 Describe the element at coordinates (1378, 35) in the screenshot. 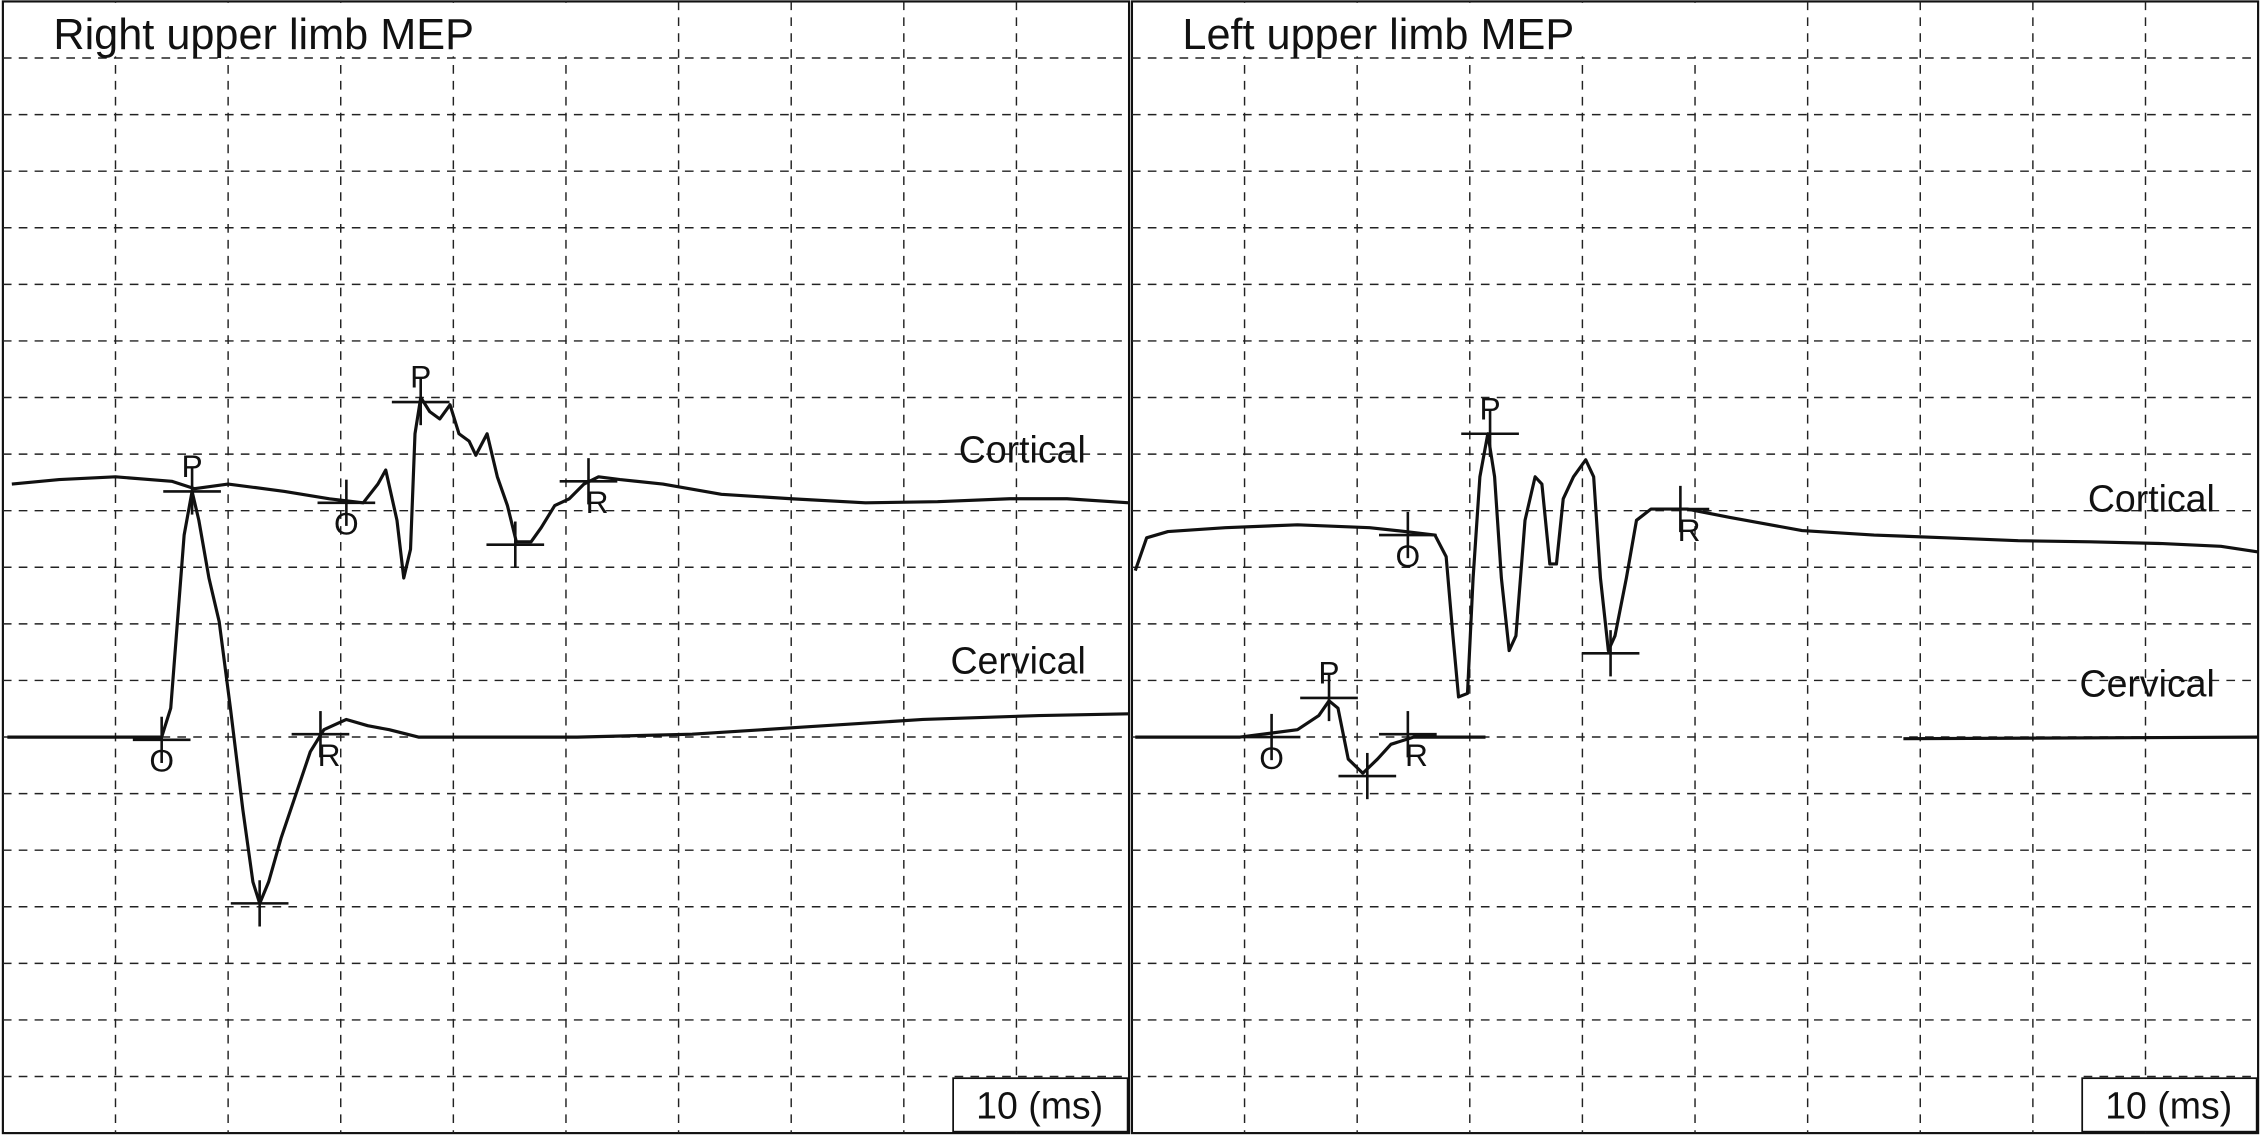

I see `panel-title: Left upper limb MEP` at that location.